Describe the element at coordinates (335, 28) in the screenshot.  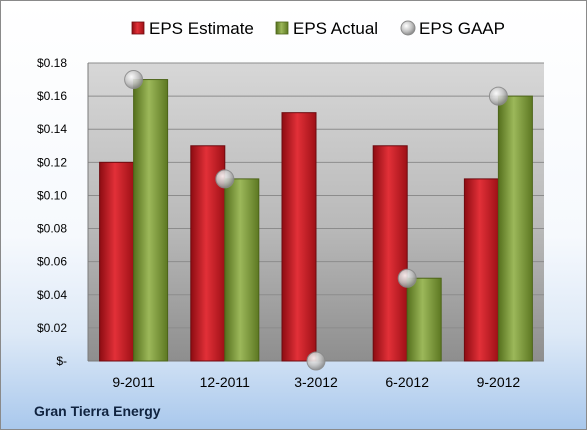
I see `legend-label: EPS Actual` at that location.